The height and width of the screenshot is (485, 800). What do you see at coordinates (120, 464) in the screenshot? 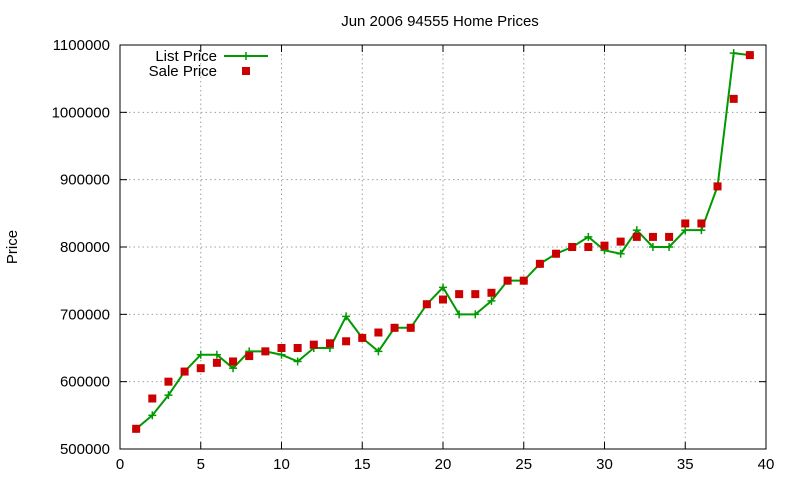
I see `x-tick-label: 0` at bounding box center [120, 464].